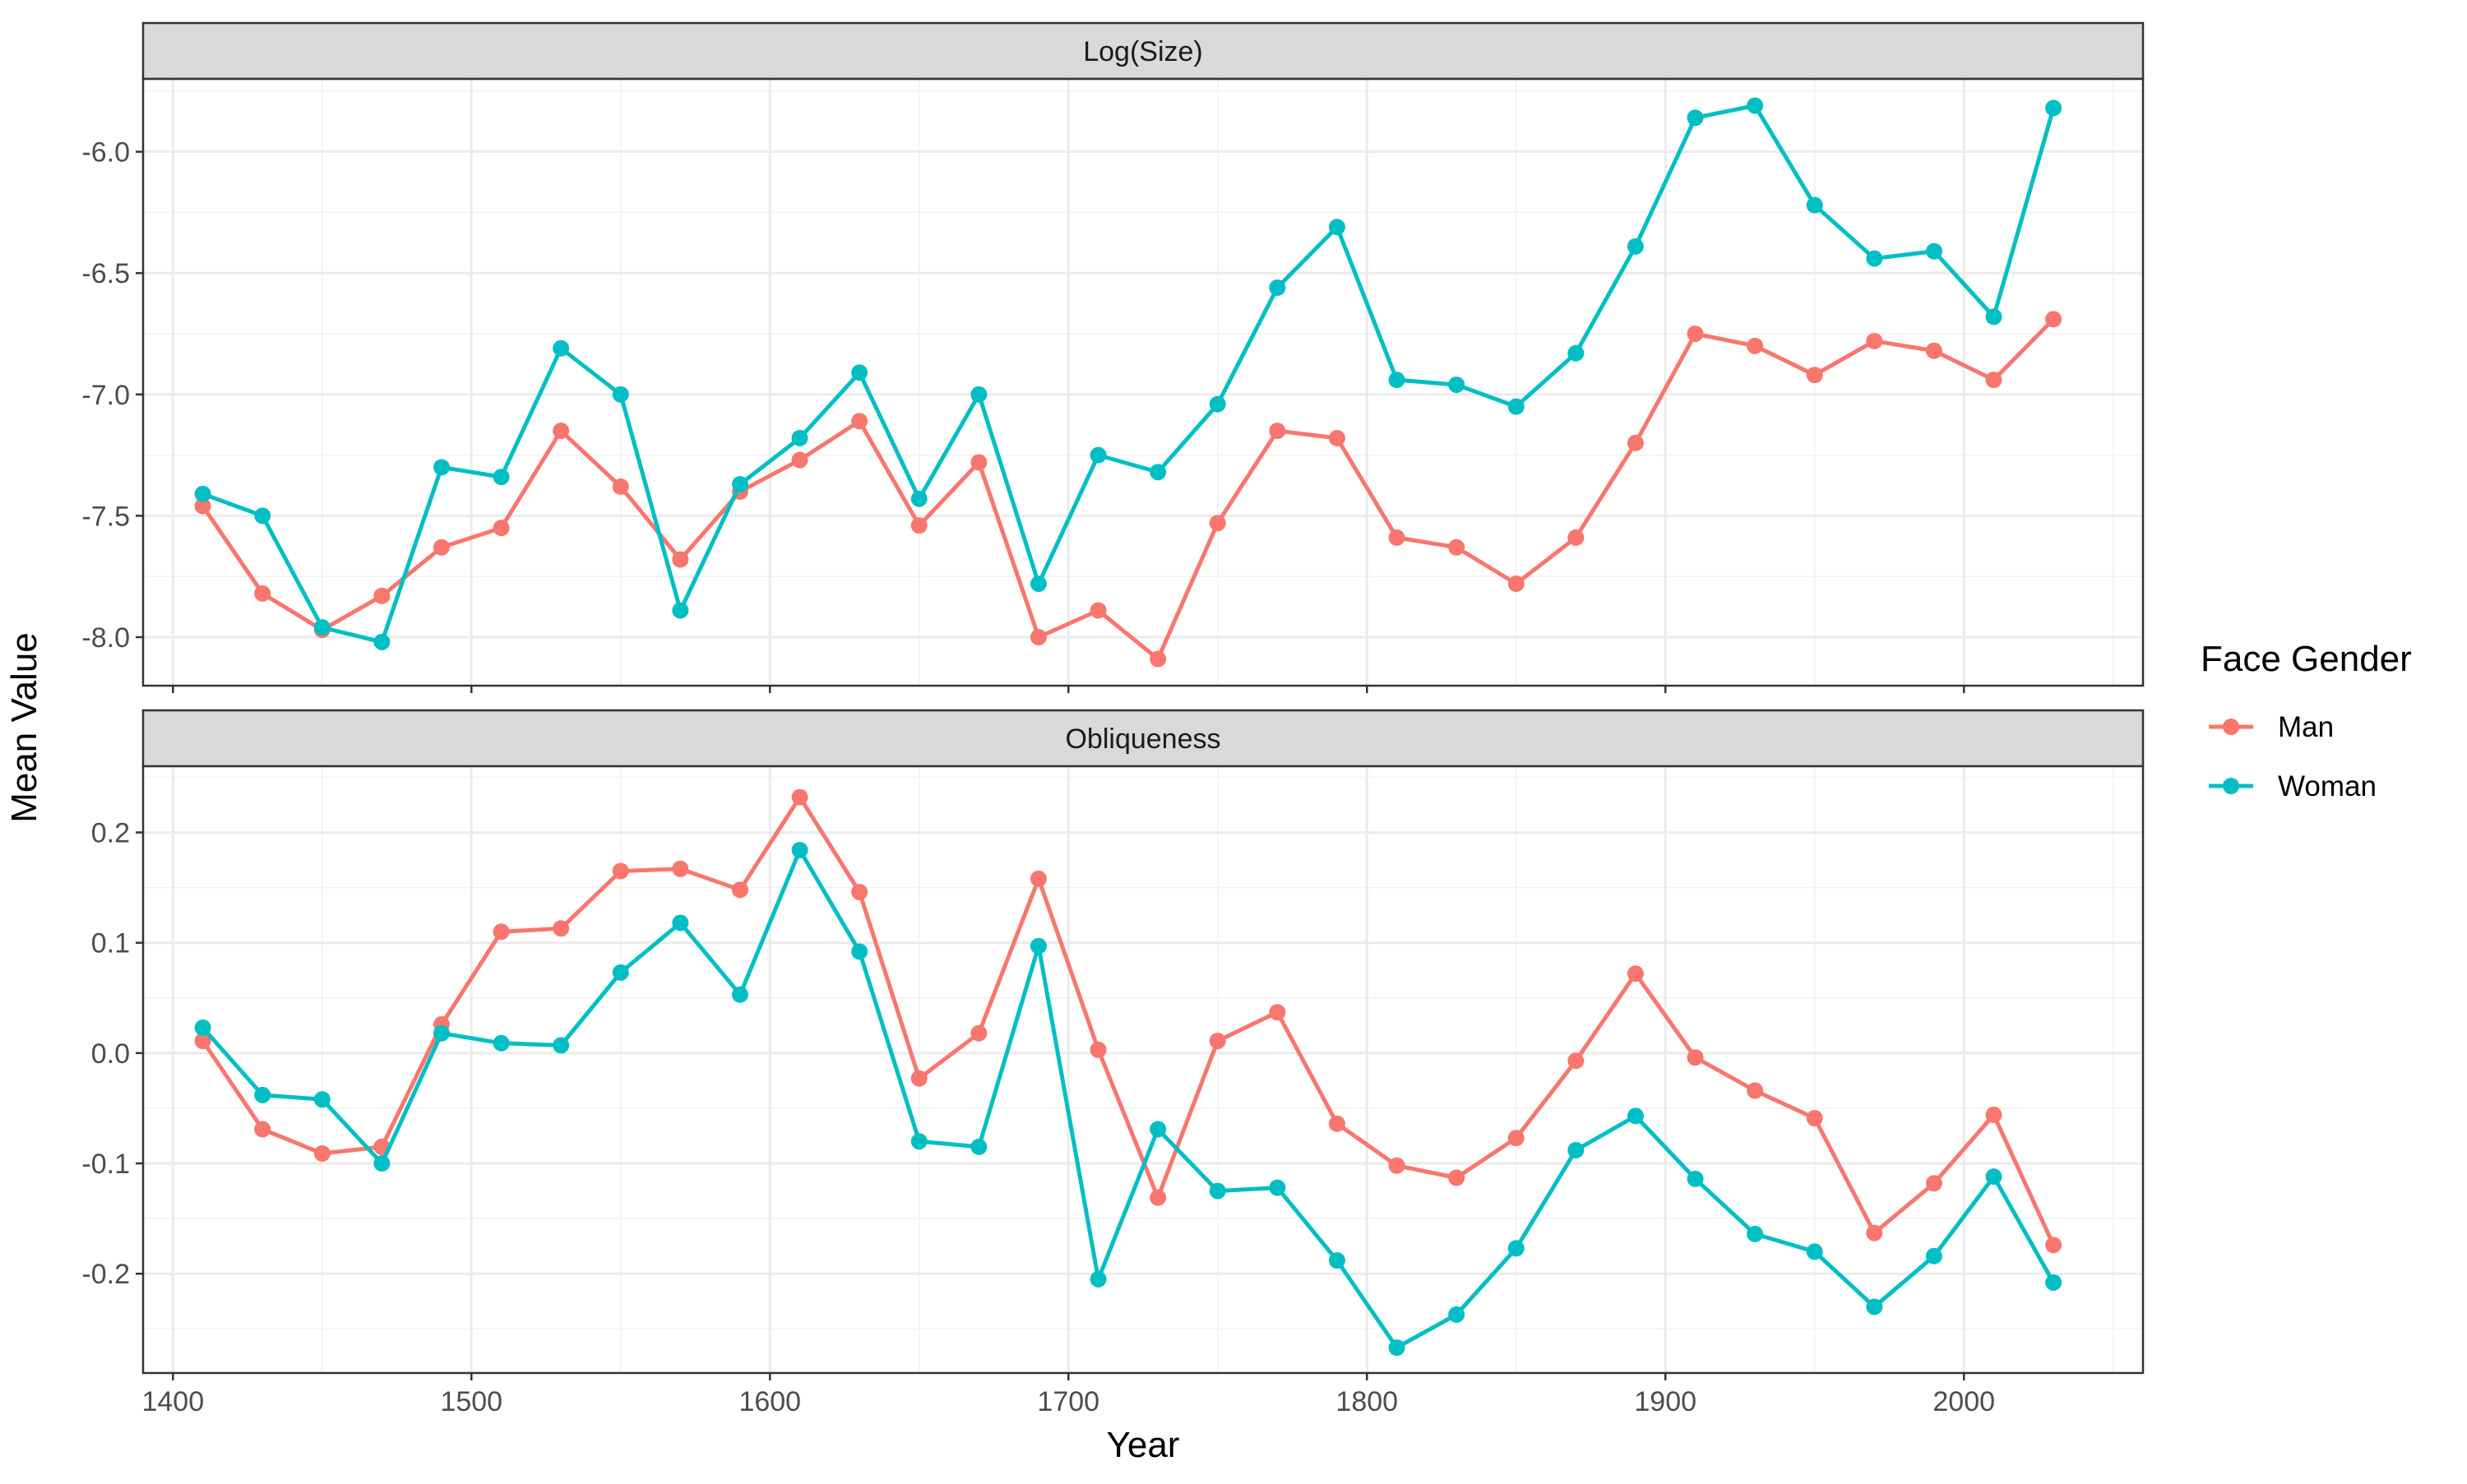 The height and width of the screenshot is (1484, 2467). I want to click on legend-title: Face Gender, so click(2307, 659).